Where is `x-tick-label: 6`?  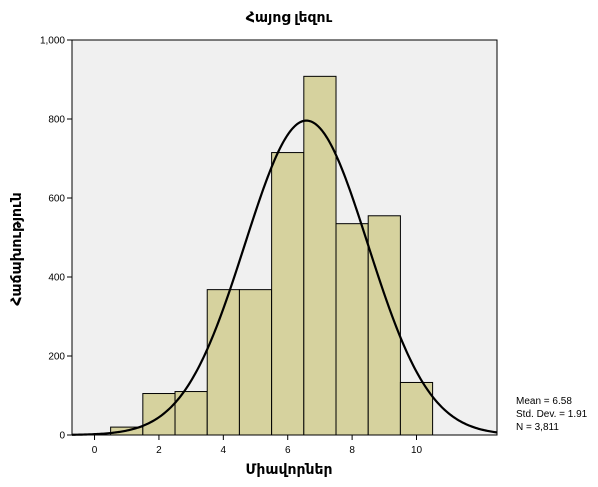 x-tick-label: 6 is located at coordinates (288, 450).